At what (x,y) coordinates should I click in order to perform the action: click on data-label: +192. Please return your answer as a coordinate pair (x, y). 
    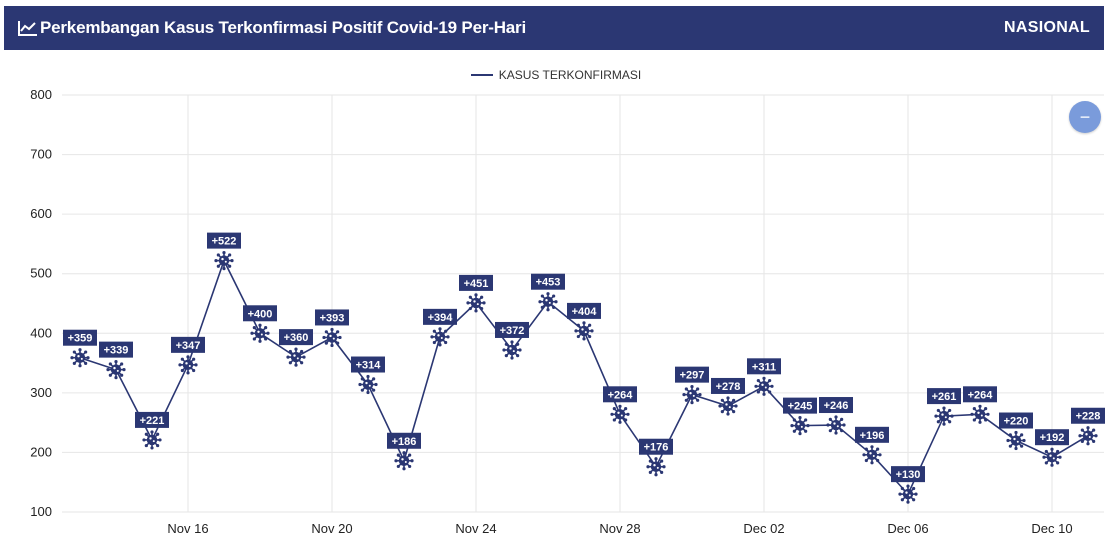
    Looking at the image, I should click on (1052, 438).